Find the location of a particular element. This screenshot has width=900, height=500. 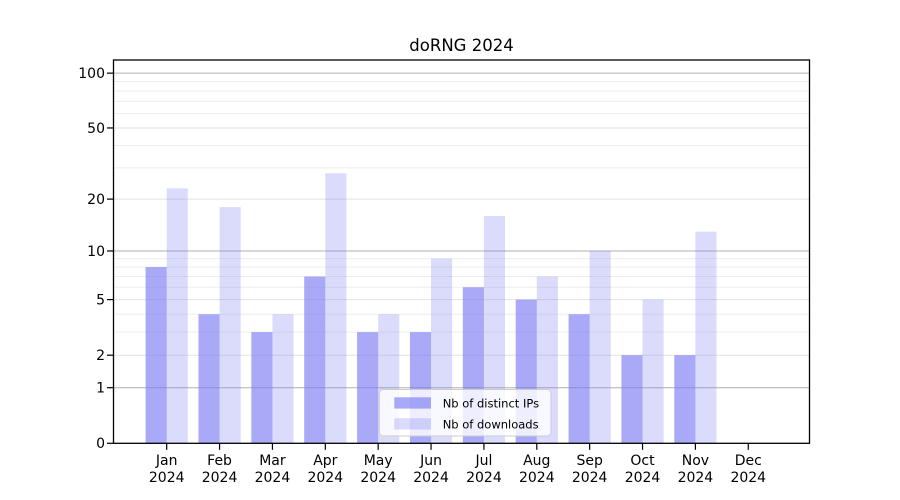

bar-downloads-jul is located at coordinates (494, 330).